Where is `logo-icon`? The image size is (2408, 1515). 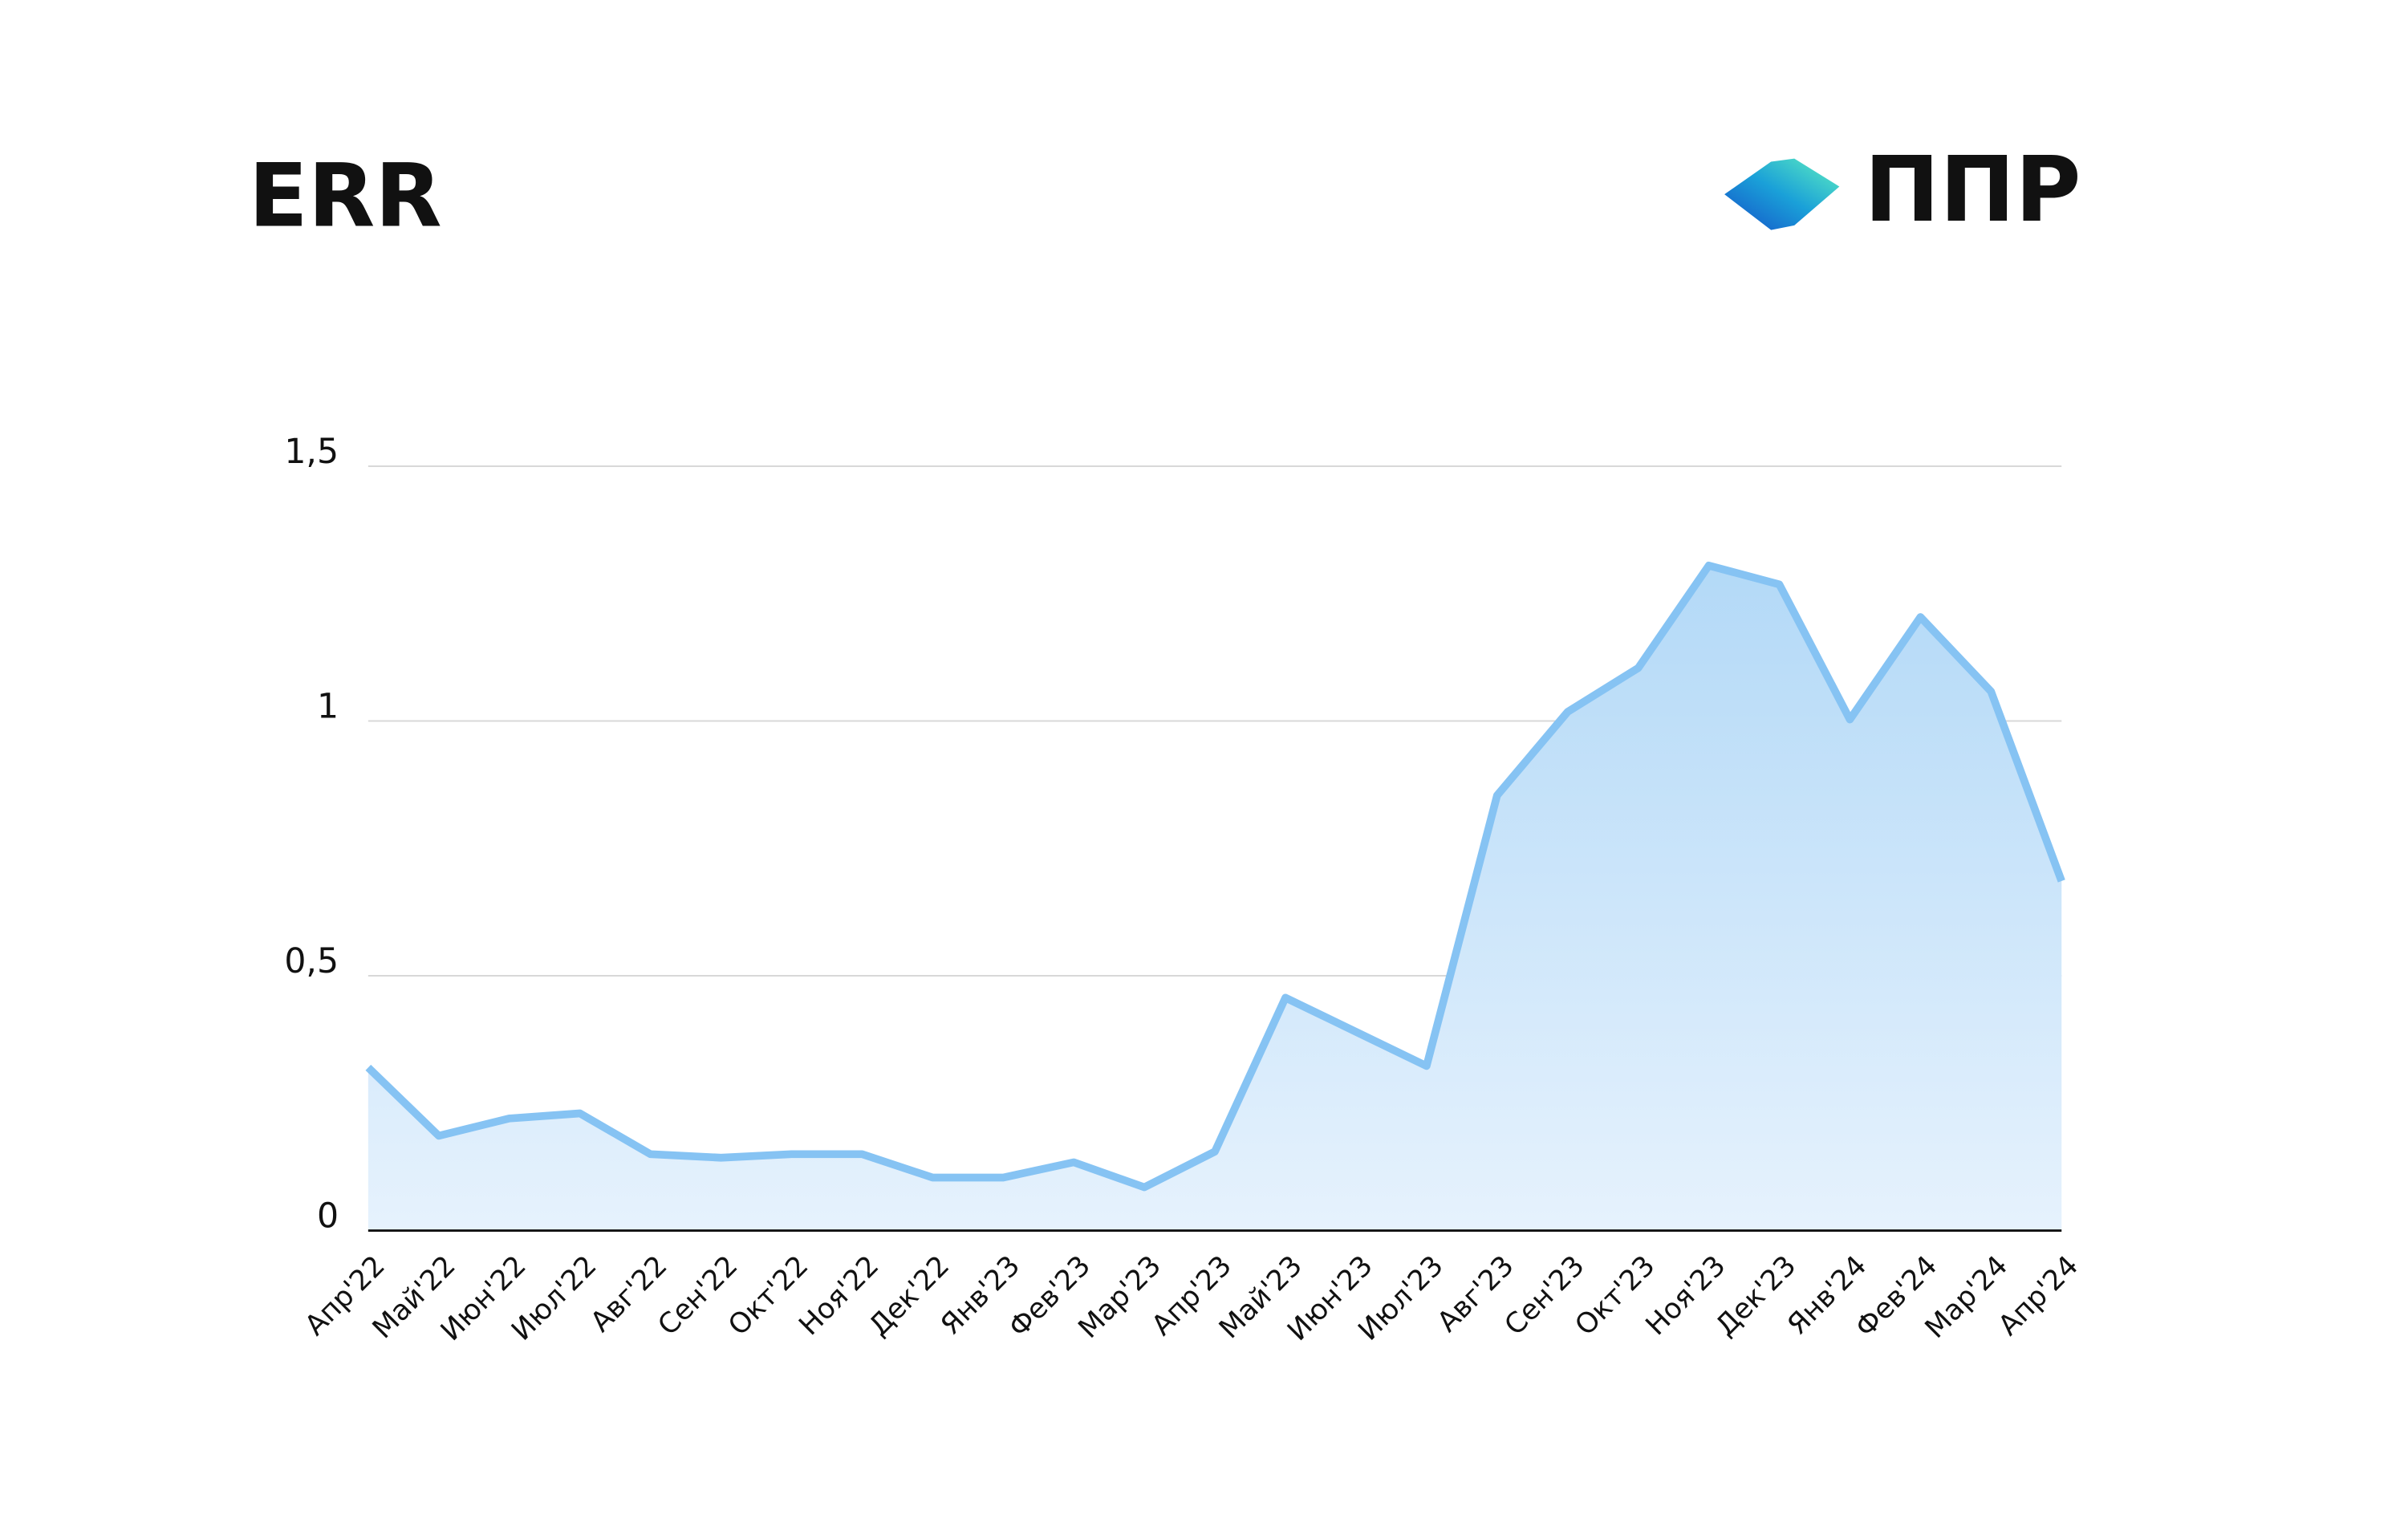
logo-icon is located at coordinates (1782, 194).